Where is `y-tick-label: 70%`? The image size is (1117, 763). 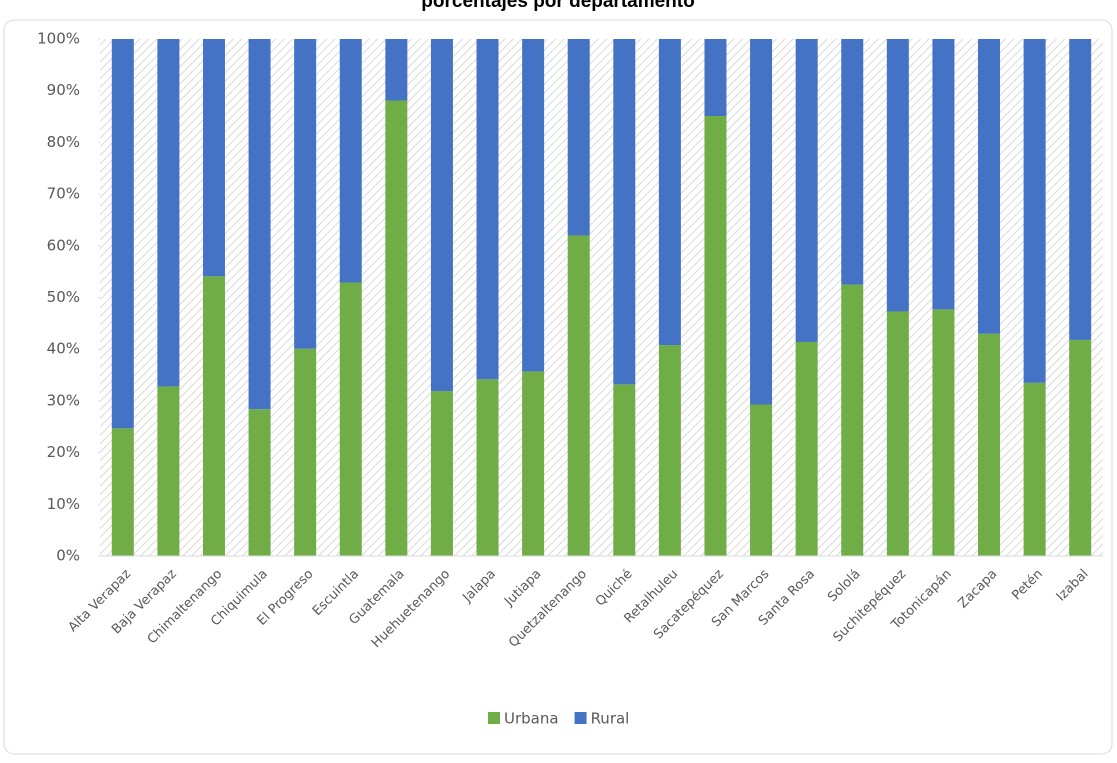
y-tick-label: 70% is located at coordinates (63, 194).